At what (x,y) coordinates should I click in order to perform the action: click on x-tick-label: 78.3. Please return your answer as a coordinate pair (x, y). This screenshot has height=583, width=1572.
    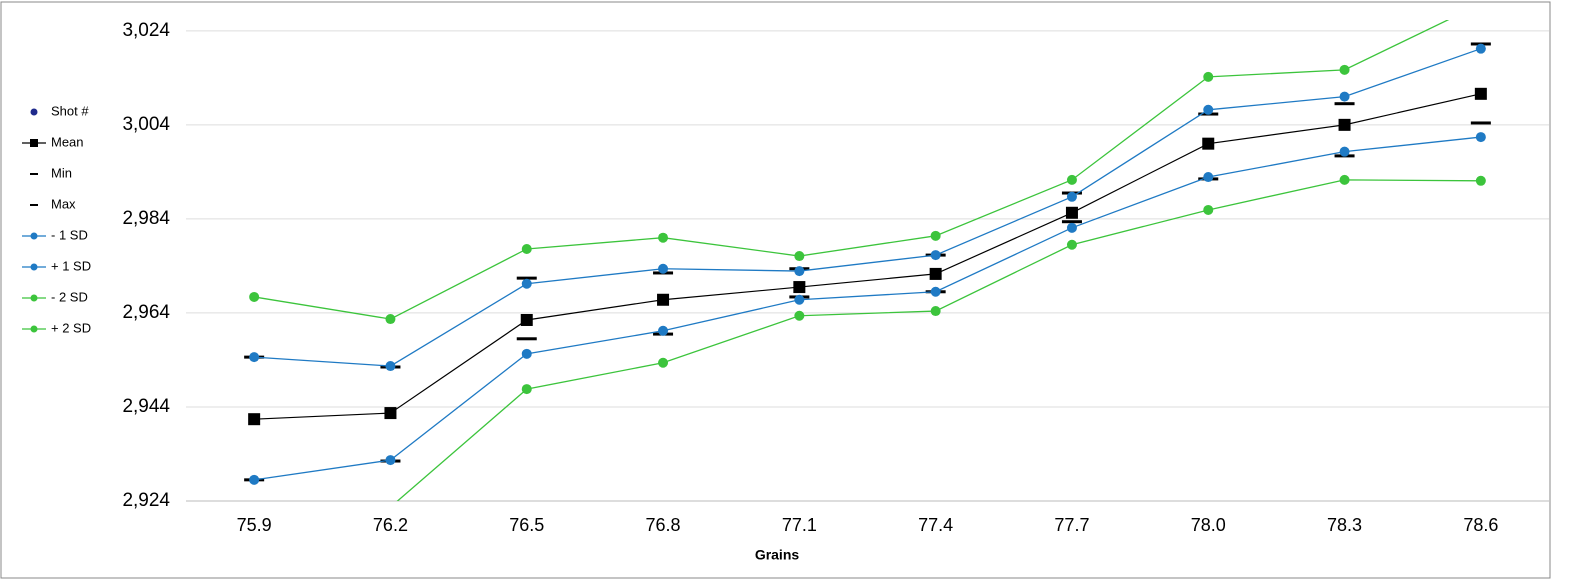
    Looking at the image, I should click on (1344, 525).